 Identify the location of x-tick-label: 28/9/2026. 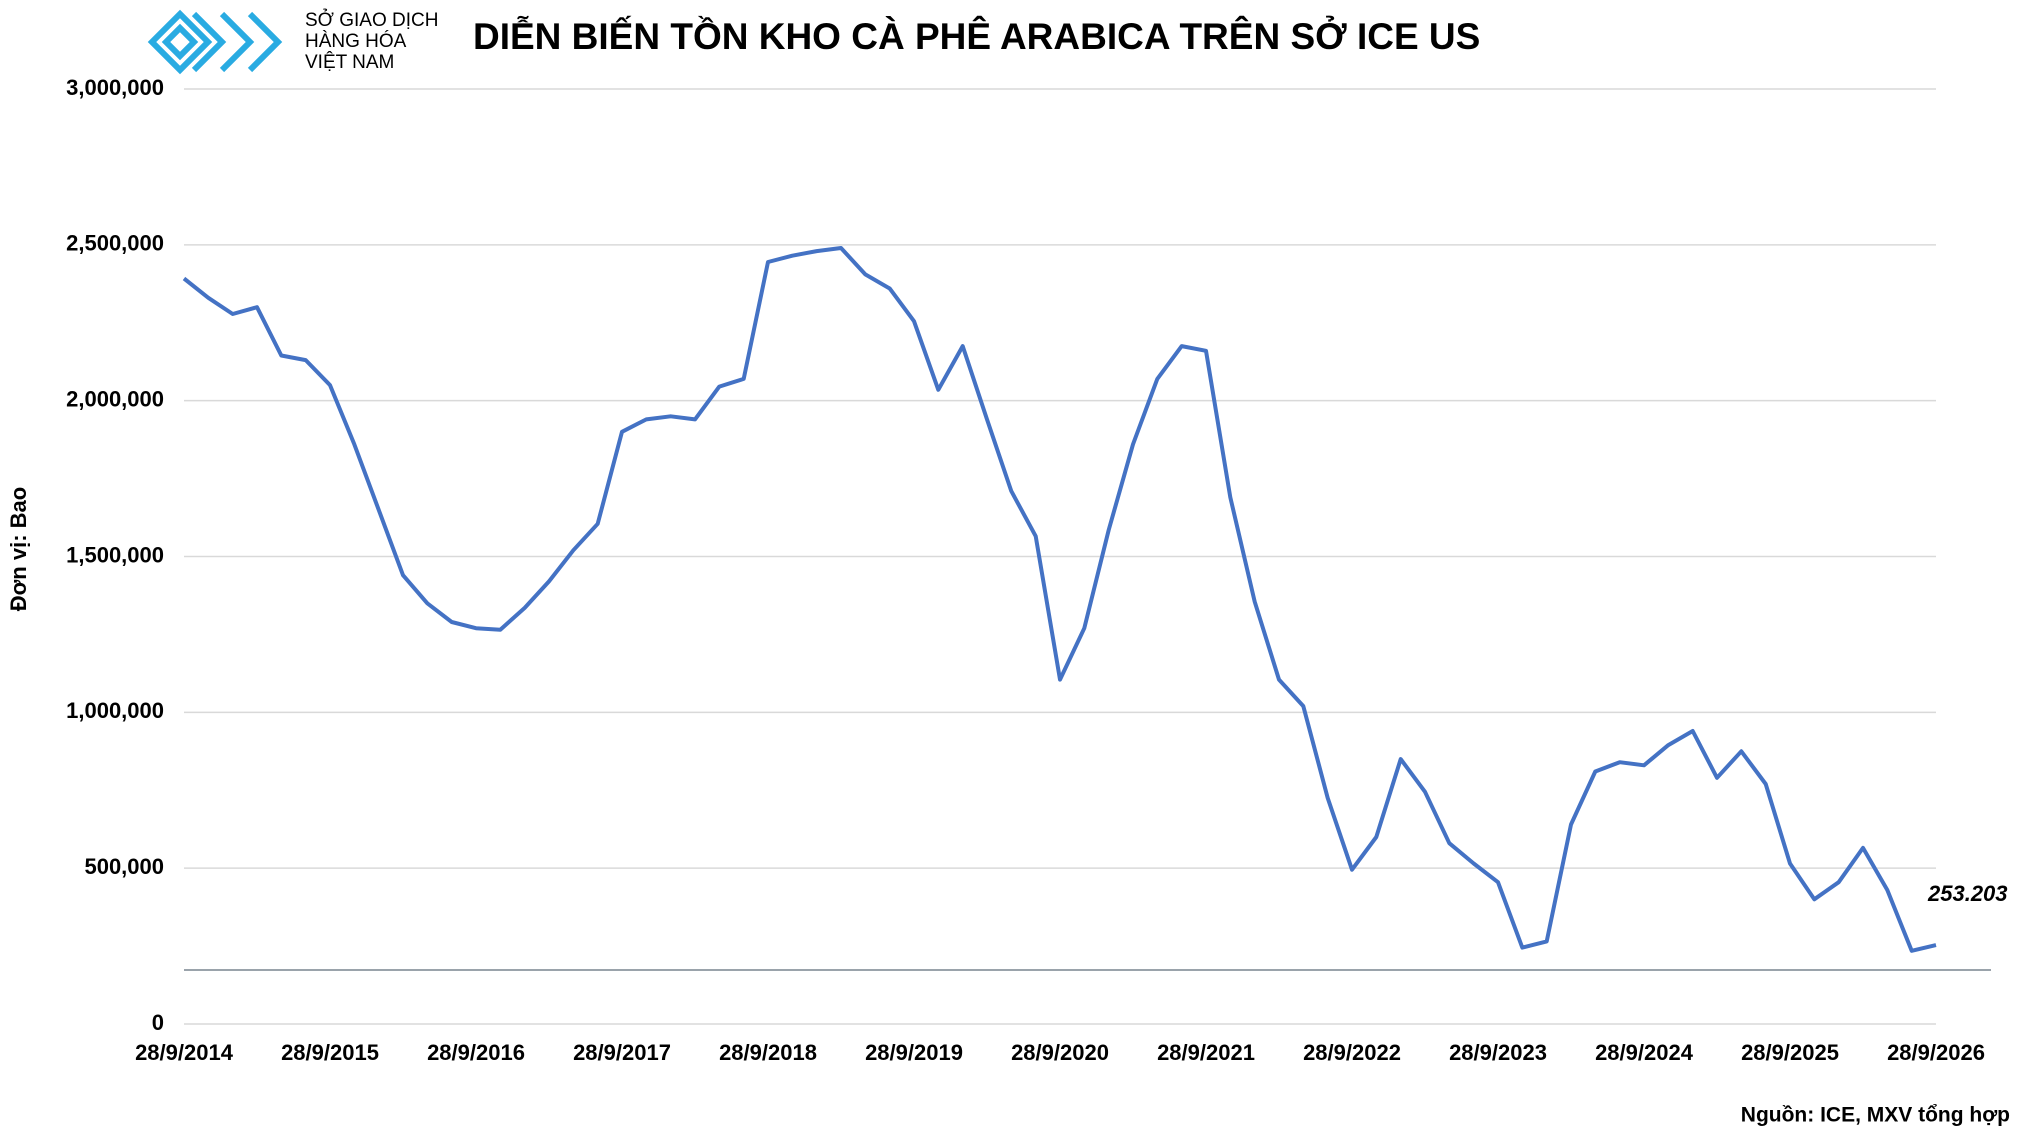
(1936, 1052).